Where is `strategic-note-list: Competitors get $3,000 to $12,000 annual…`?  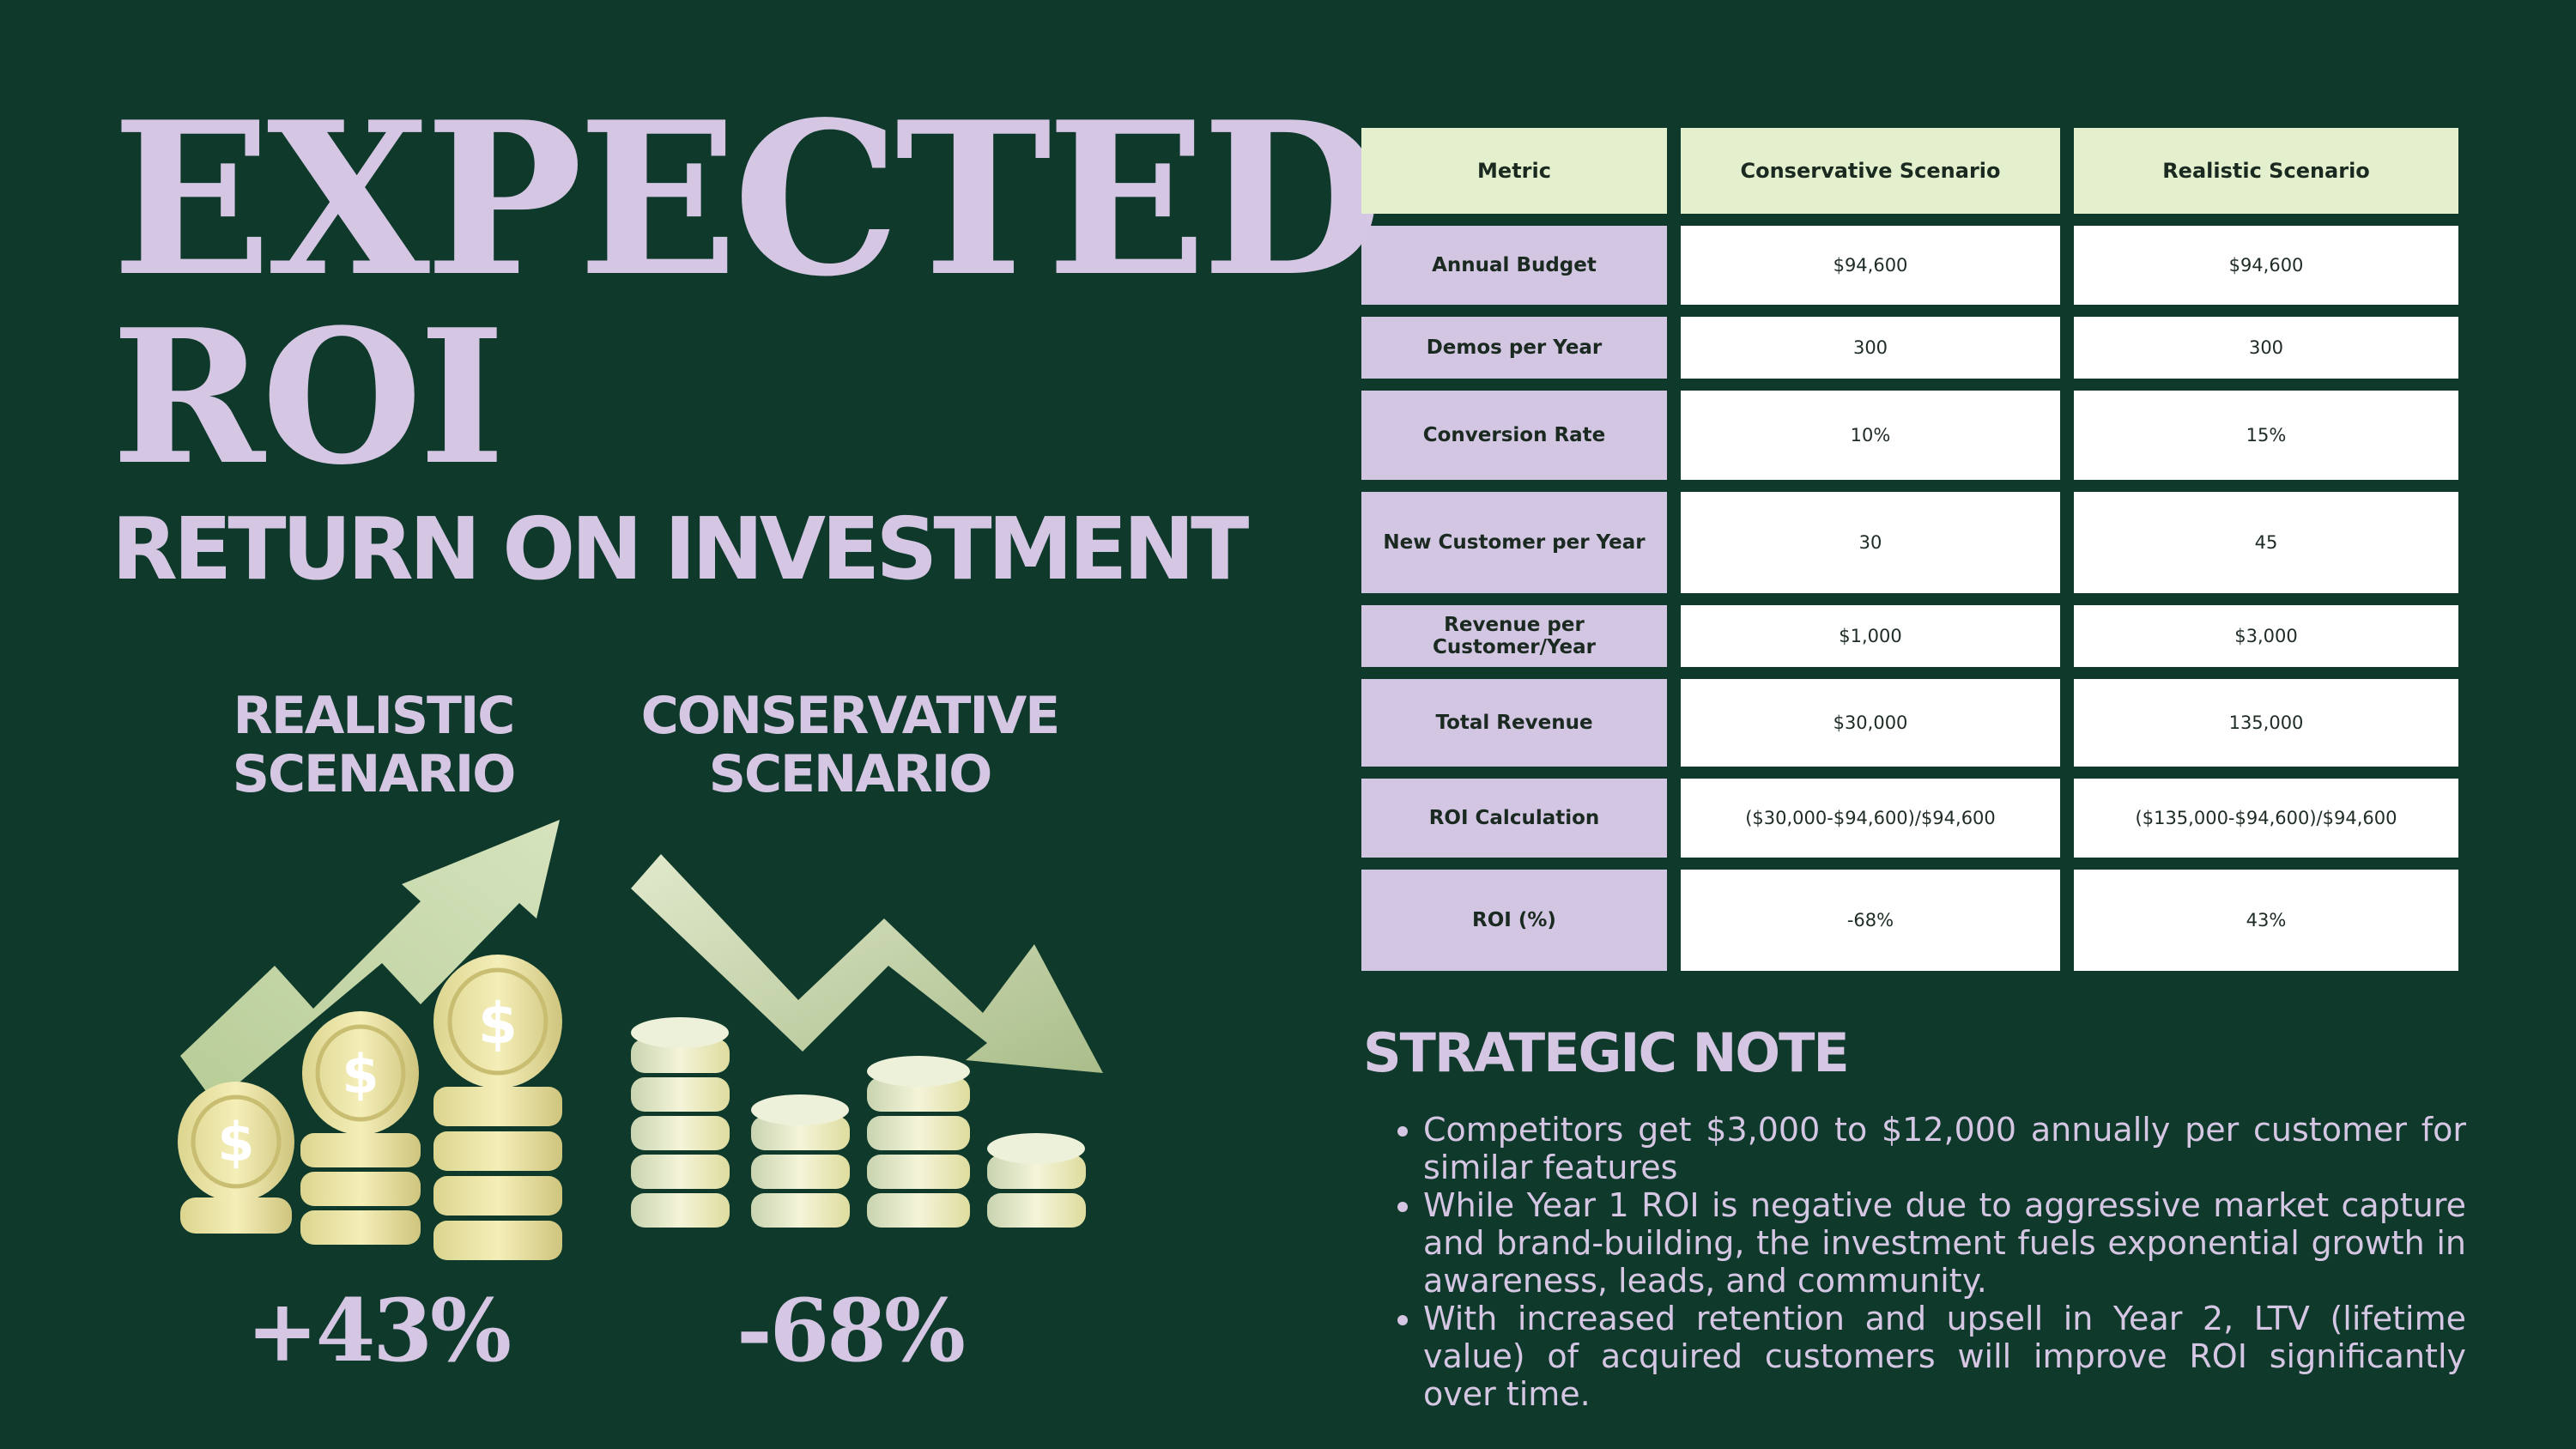
strategic-note-list: Competitors get $3,000 to $12,000 annual… is located at coordinates (1927, 1262).